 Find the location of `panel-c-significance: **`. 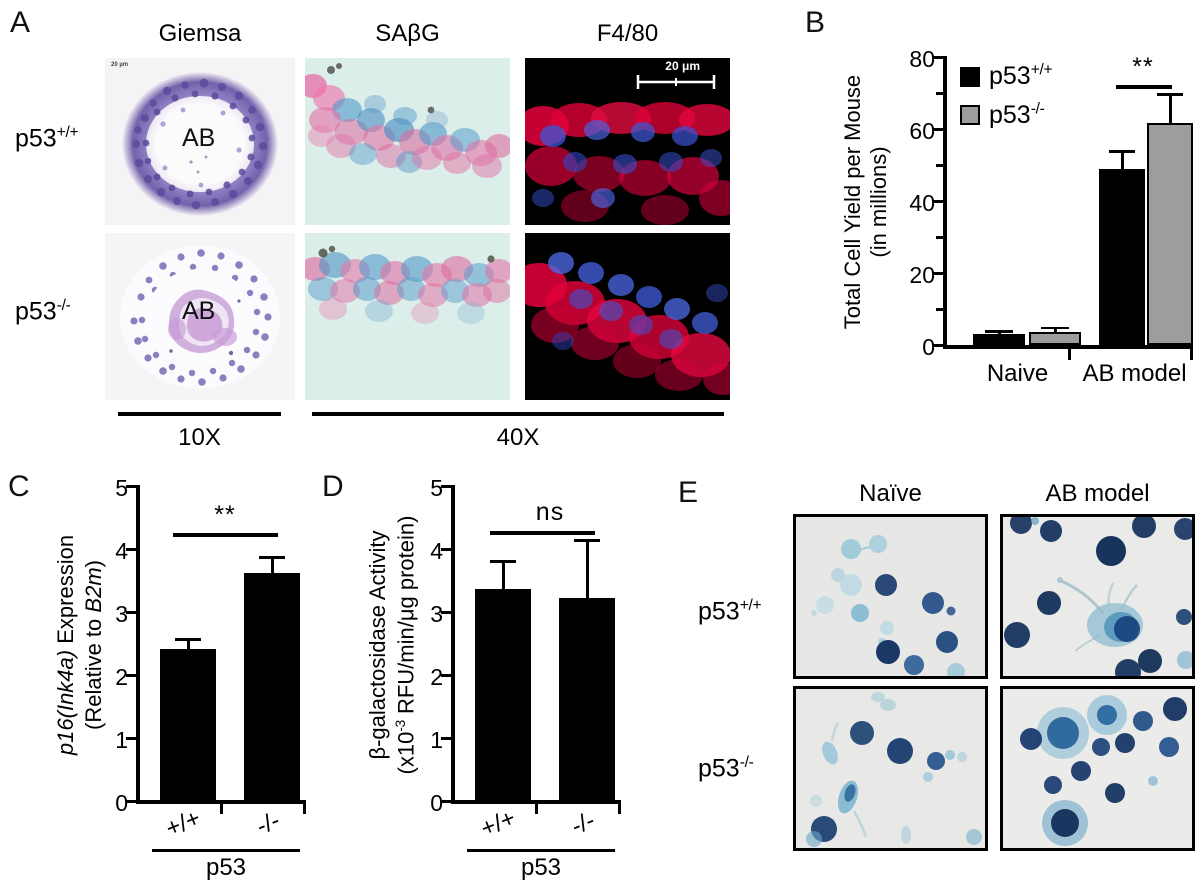

panel-c-significance: ** is located at coordinates (225, 515).